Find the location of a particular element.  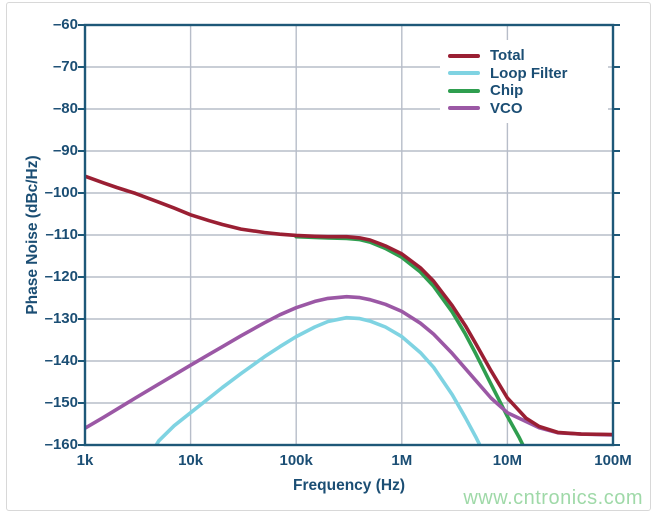

legend-item-chip: Chip is located at coordinates (528, 91).